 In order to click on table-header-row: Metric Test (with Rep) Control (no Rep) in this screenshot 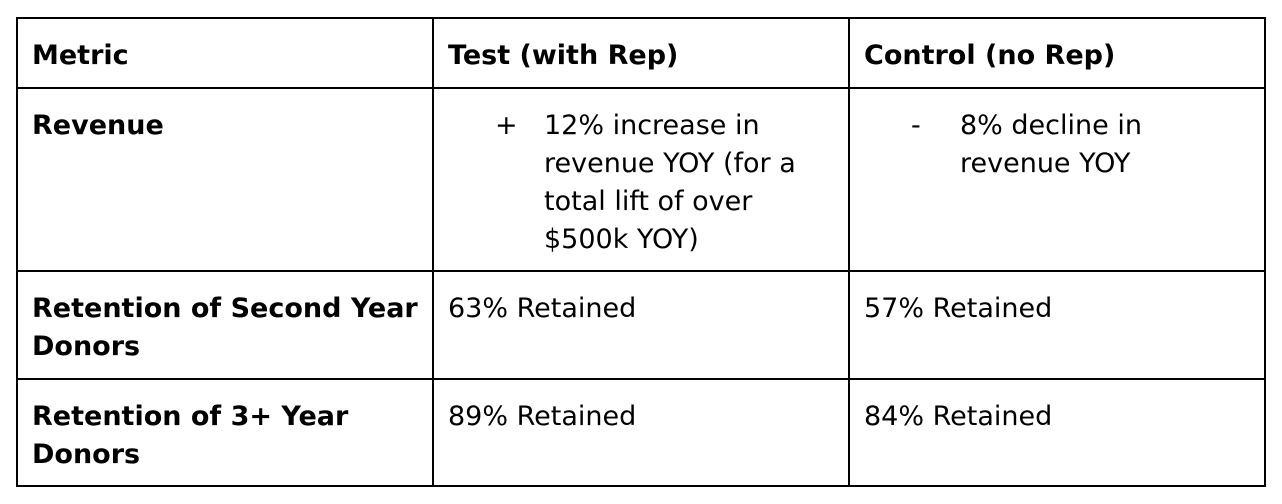, I will do `click(641, 53)`.